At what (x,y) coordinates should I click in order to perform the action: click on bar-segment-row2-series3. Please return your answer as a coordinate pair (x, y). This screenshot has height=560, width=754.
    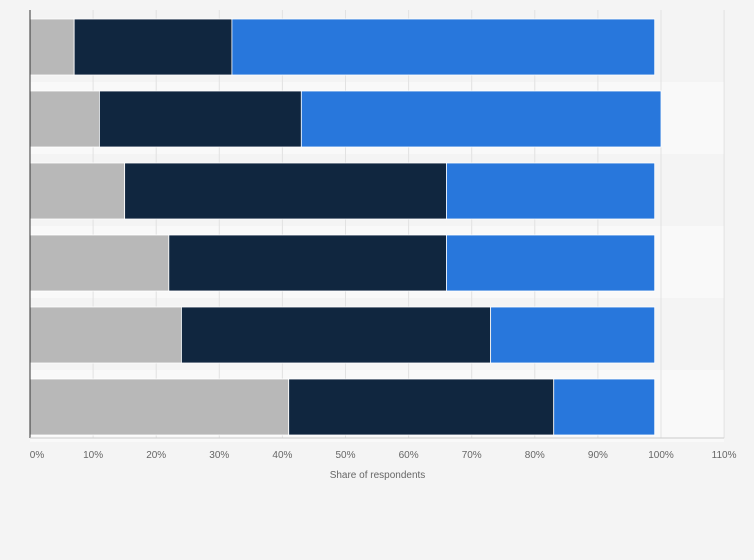
    Looking at the image, I should click on (481, 119).